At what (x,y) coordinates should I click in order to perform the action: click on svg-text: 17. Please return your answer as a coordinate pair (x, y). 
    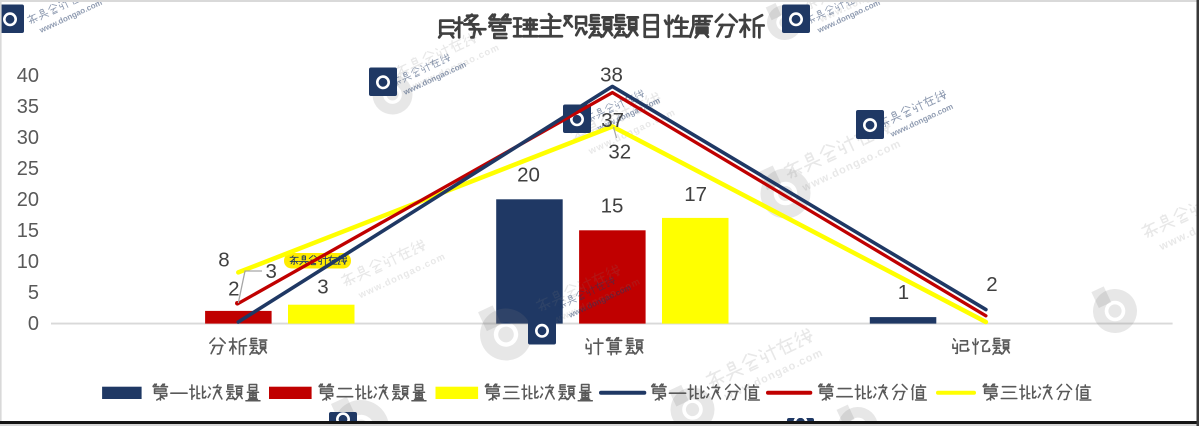
    Looking at the image, I should click on (695, 194).